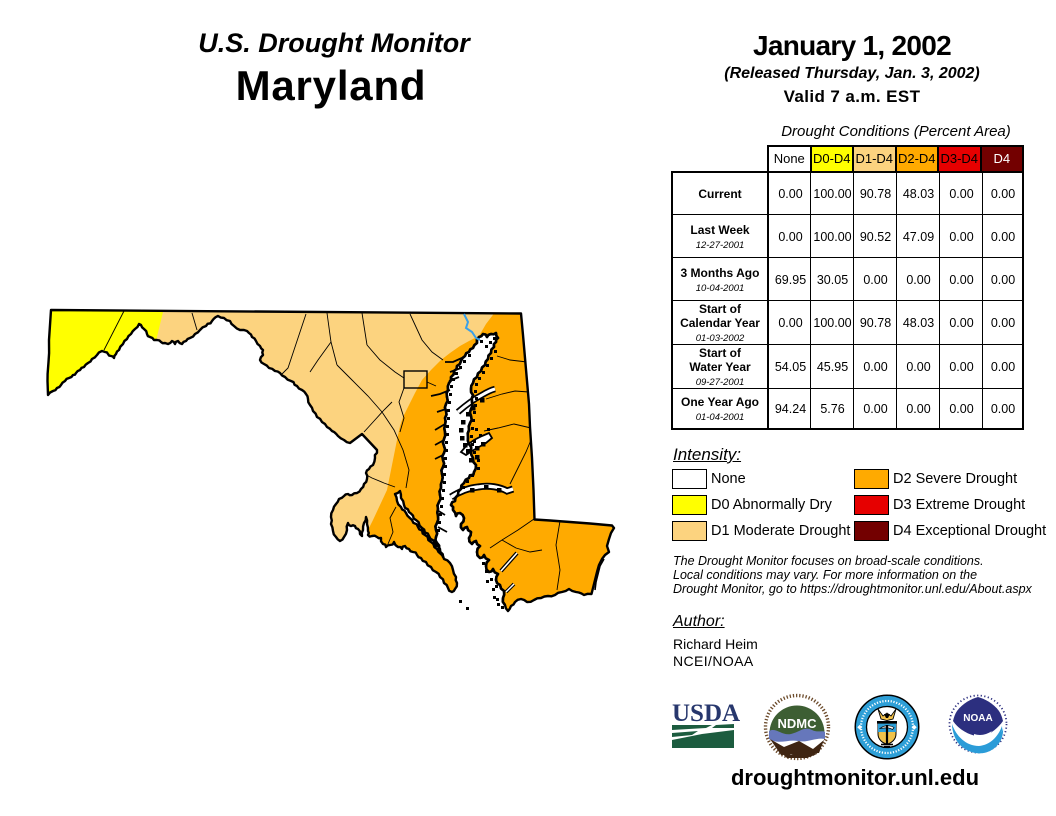 Image resolution: width=1056 pixels, height=816 pixels. Describe the element at coordinates (977, 718) in the screenshot. I see `svg-text: NOAA` at that location.